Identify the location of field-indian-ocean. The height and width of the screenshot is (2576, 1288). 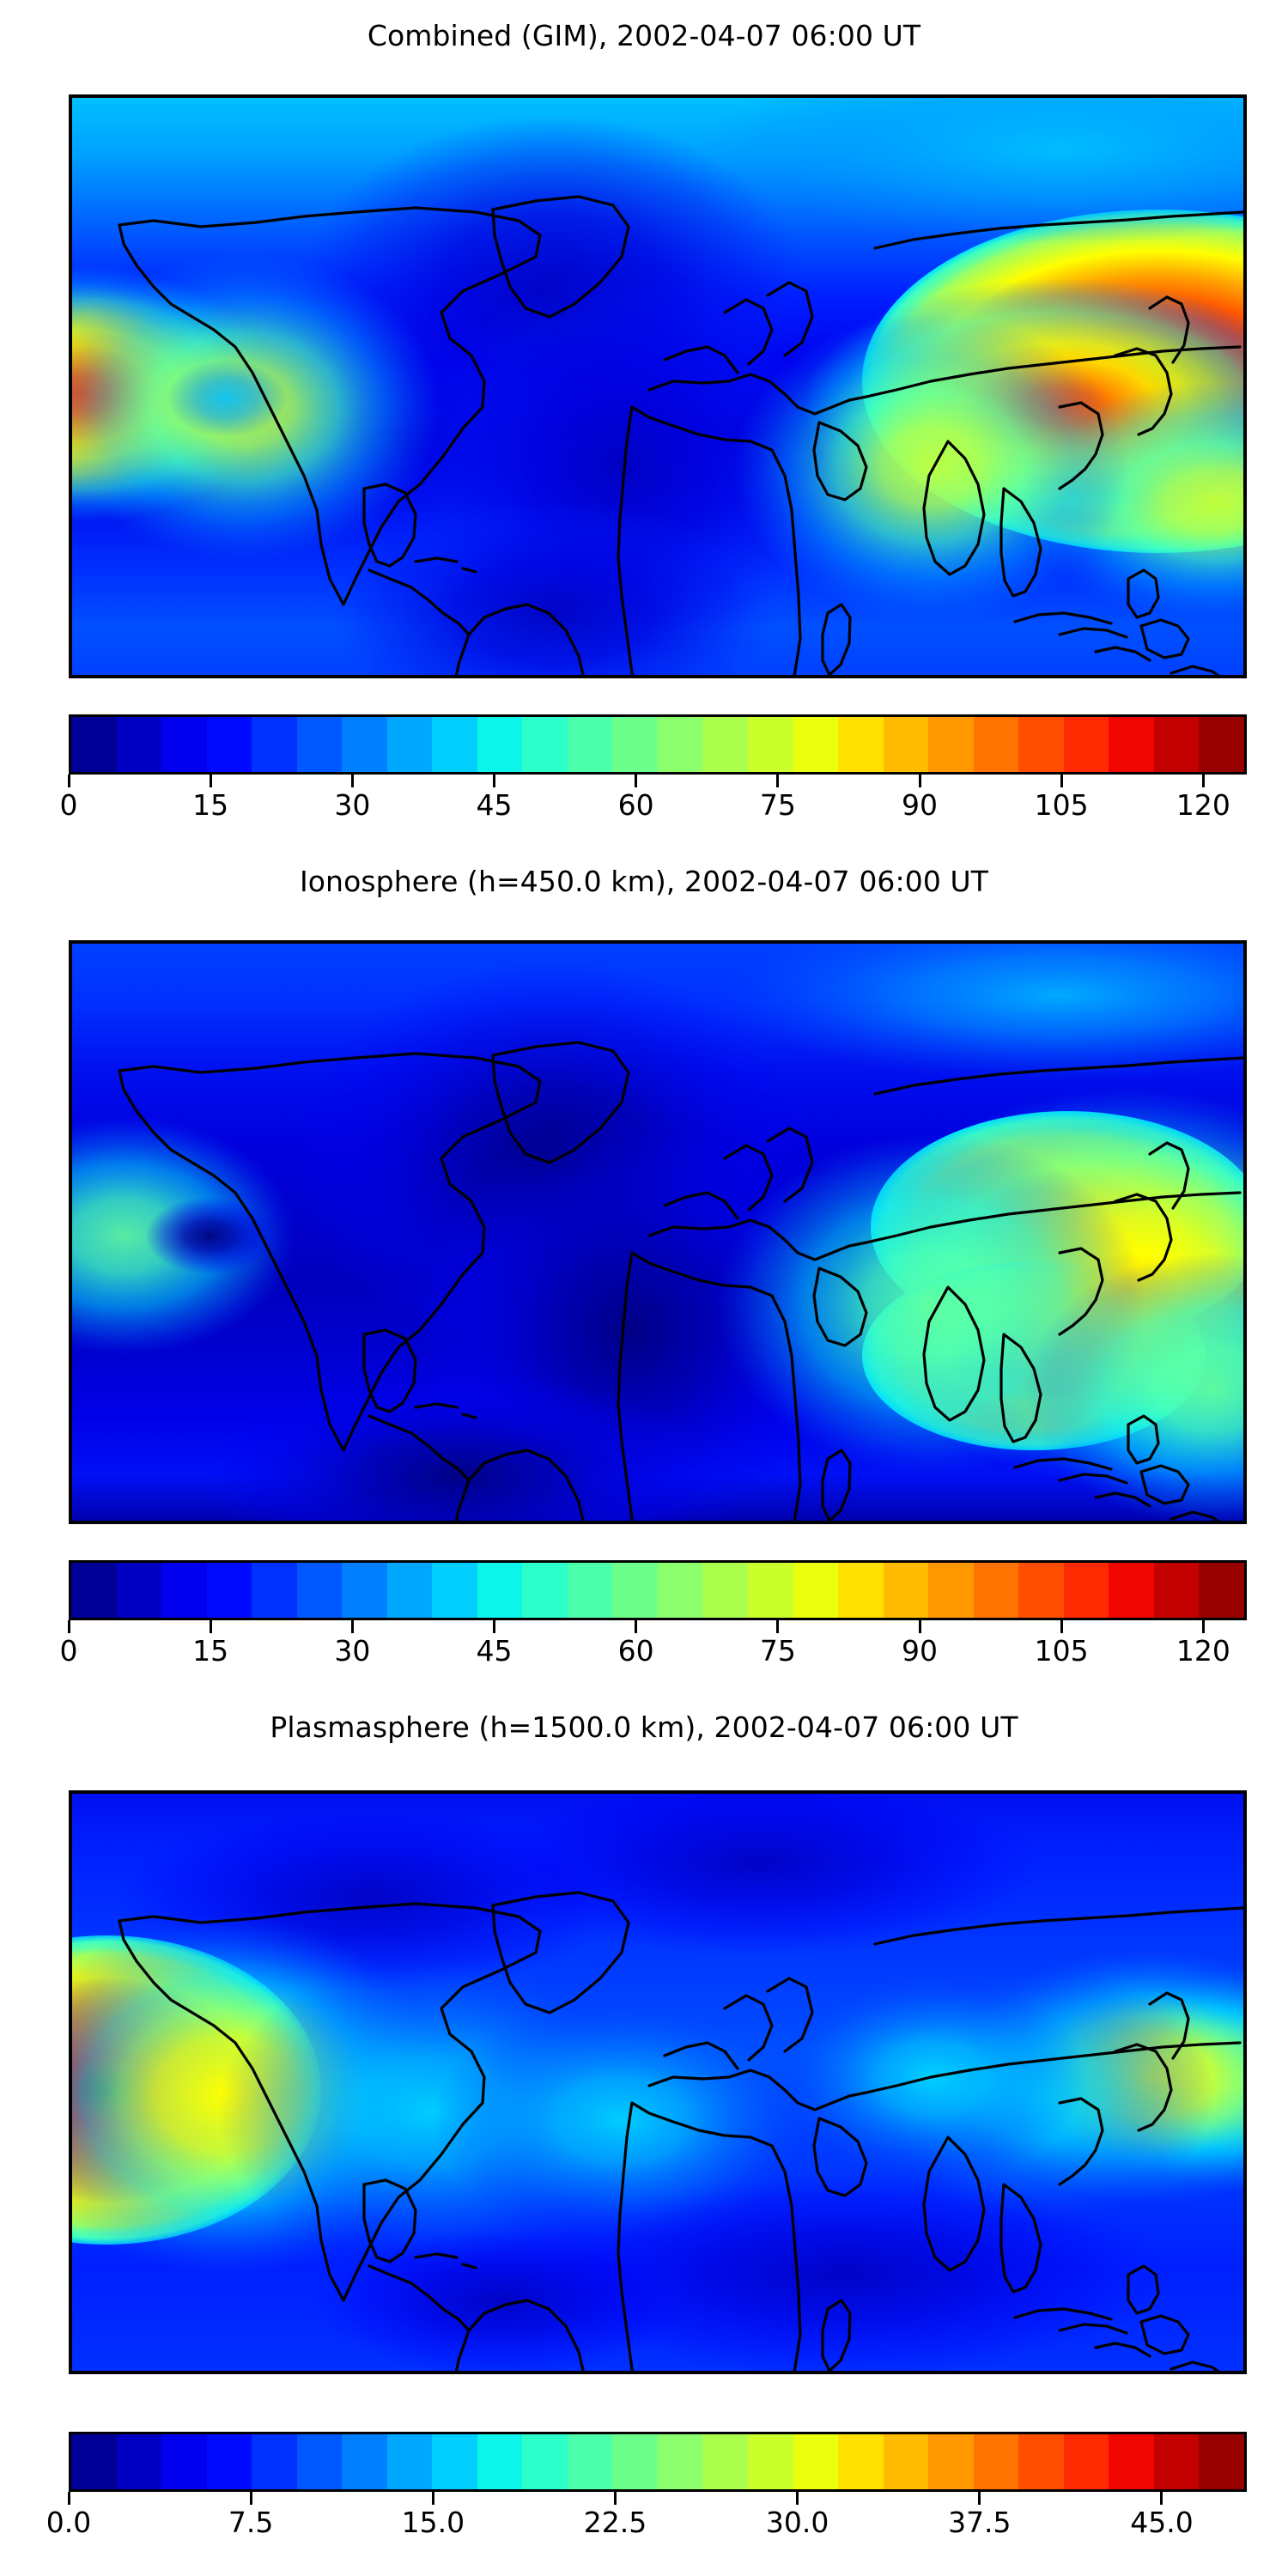
(930, 468).